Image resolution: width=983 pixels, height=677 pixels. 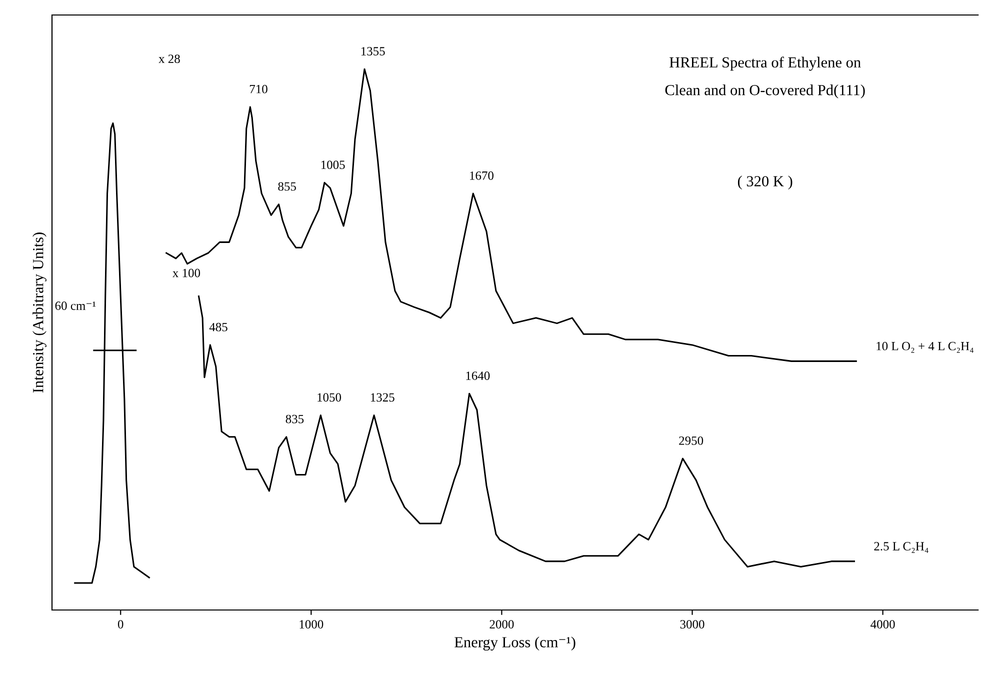 I want to click on x-tick-label: 0, so click(x=121, y=624).